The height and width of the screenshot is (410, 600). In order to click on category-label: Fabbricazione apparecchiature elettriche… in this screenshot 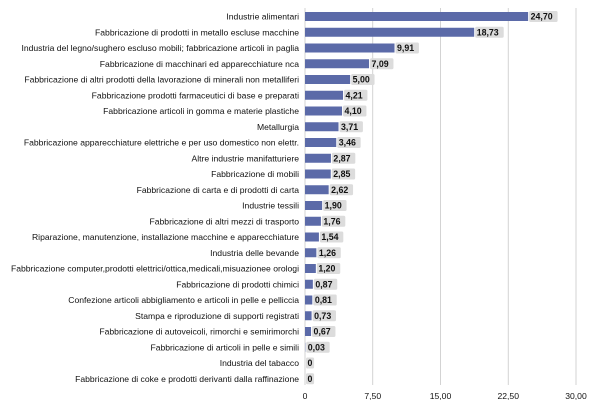, I will do `click(161, 143)`.